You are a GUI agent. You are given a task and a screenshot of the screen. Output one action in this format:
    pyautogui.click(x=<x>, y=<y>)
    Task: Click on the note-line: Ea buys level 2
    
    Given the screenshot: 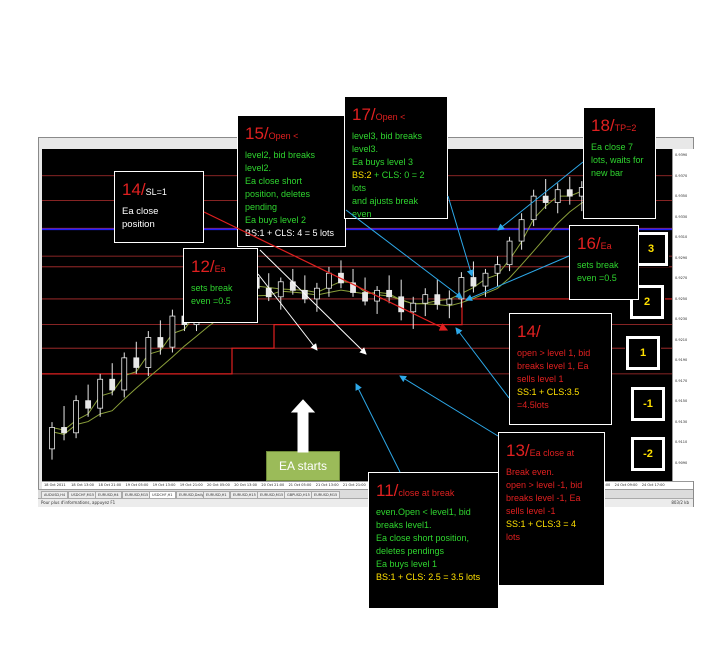 What is the action you would take?
    pyautogui.click(x=291, y=220)
    